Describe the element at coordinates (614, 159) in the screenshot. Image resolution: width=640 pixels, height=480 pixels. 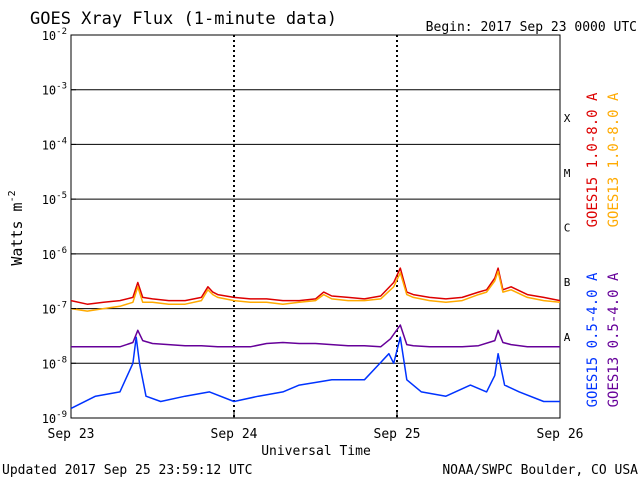
I see `legend-entry-1: GOES13 1.0-8.0 A` at that location.